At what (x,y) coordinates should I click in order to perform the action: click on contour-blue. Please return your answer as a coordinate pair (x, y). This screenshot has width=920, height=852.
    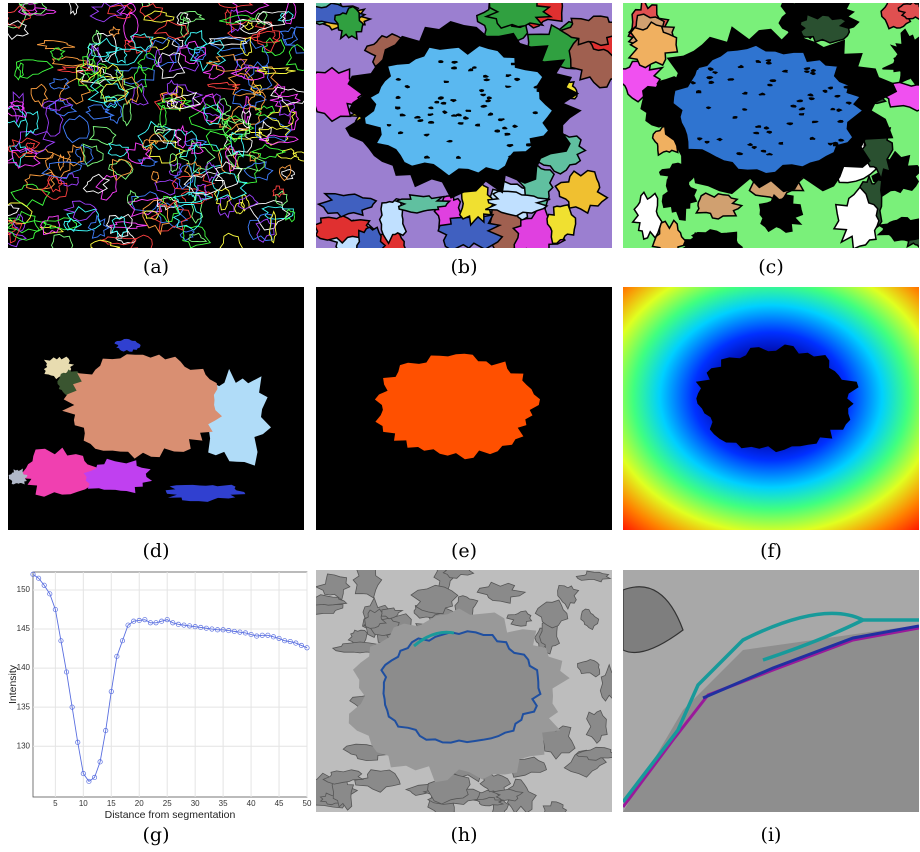
    Looking at the image, I should click on (810, 662).